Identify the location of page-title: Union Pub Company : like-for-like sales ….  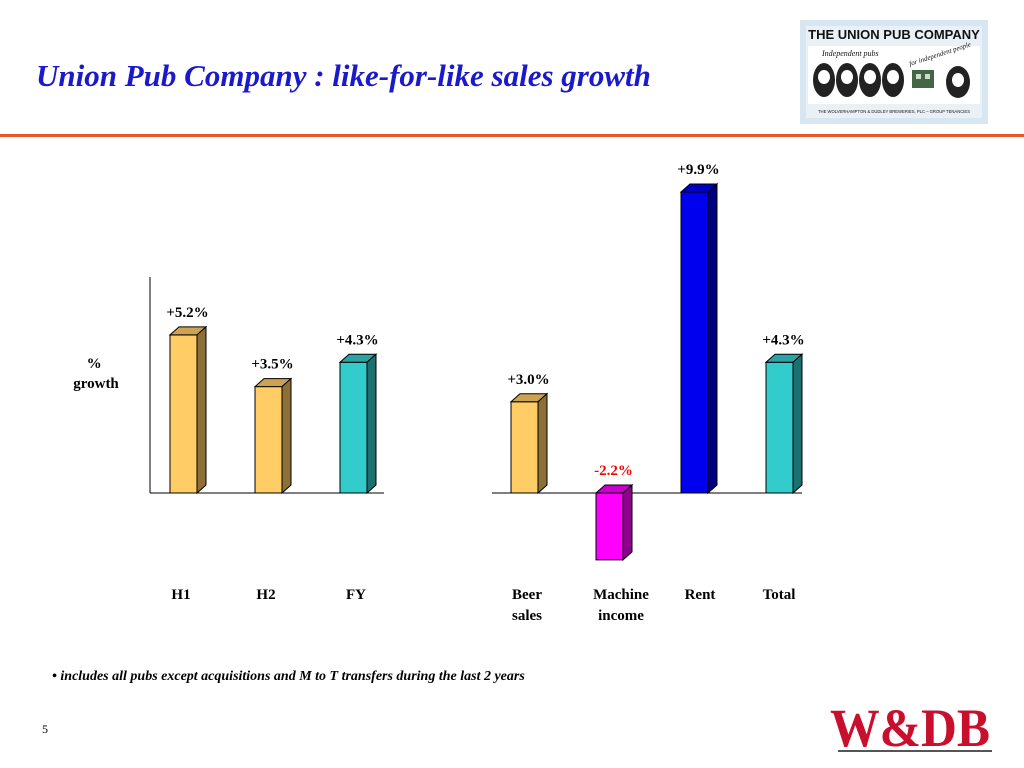
(343, 75).